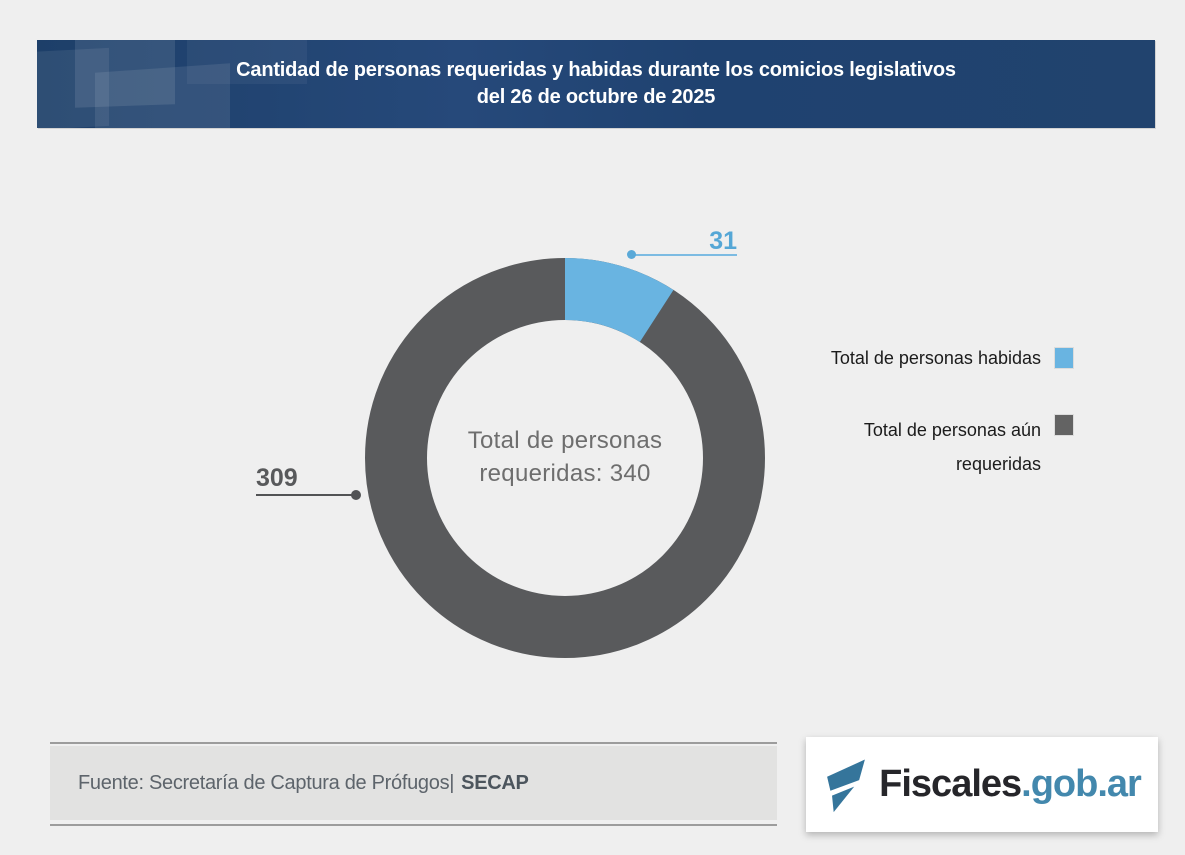 This screenshot has width=1185, height=855. I want to click on logo-text-blue: .gob.ar, so click(1081, 784).